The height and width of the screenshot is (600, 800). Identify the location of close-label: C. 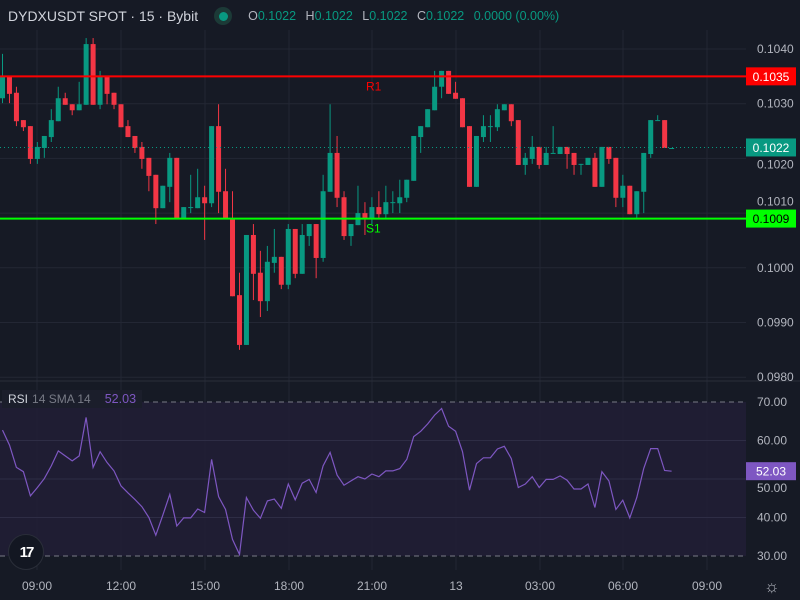
(421, 16).